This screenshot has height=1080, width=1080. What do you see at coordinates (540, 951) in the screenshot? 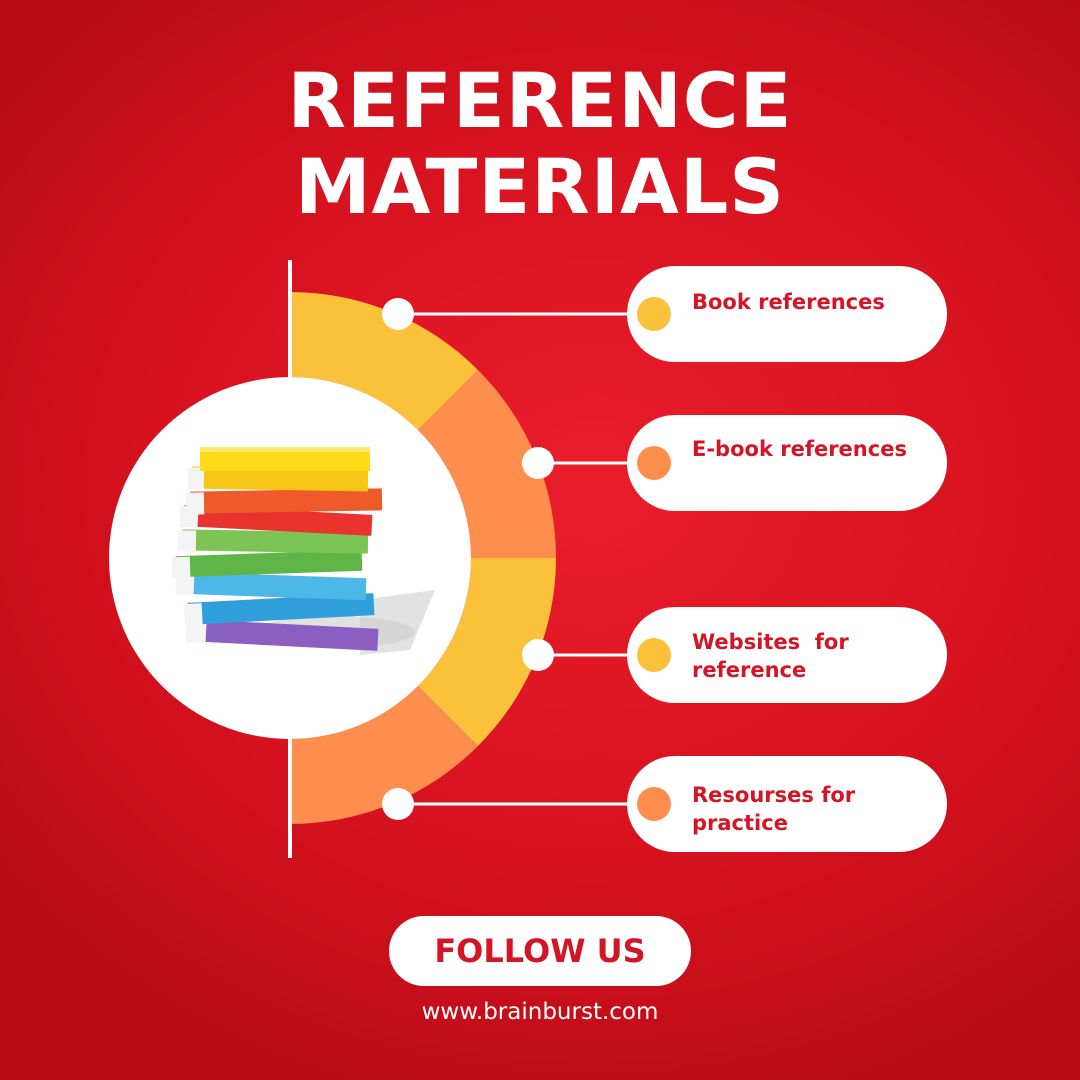
I see `follow-us-button: FOLLOW US` at bounding box center [540, 951].